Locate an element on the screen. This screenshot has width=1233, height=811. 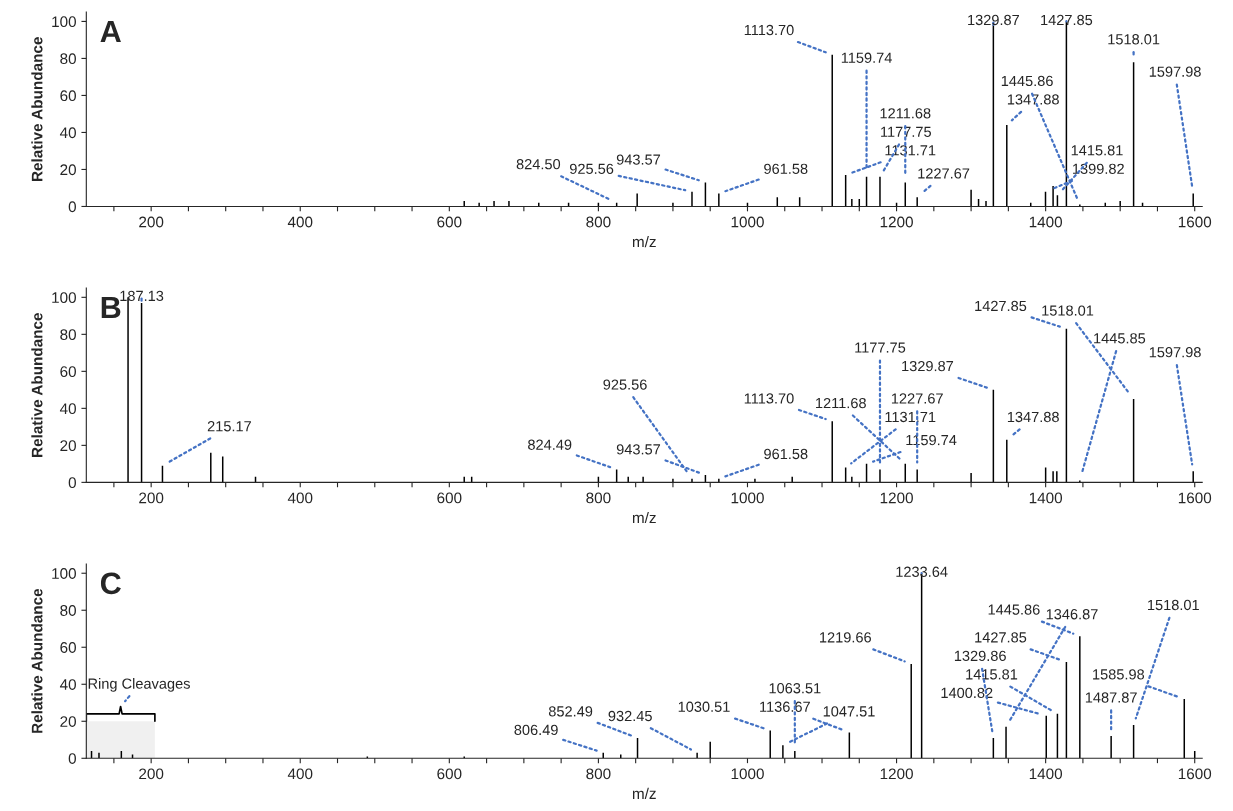
annotation: 932.45 is located at coordinates (630, 716).